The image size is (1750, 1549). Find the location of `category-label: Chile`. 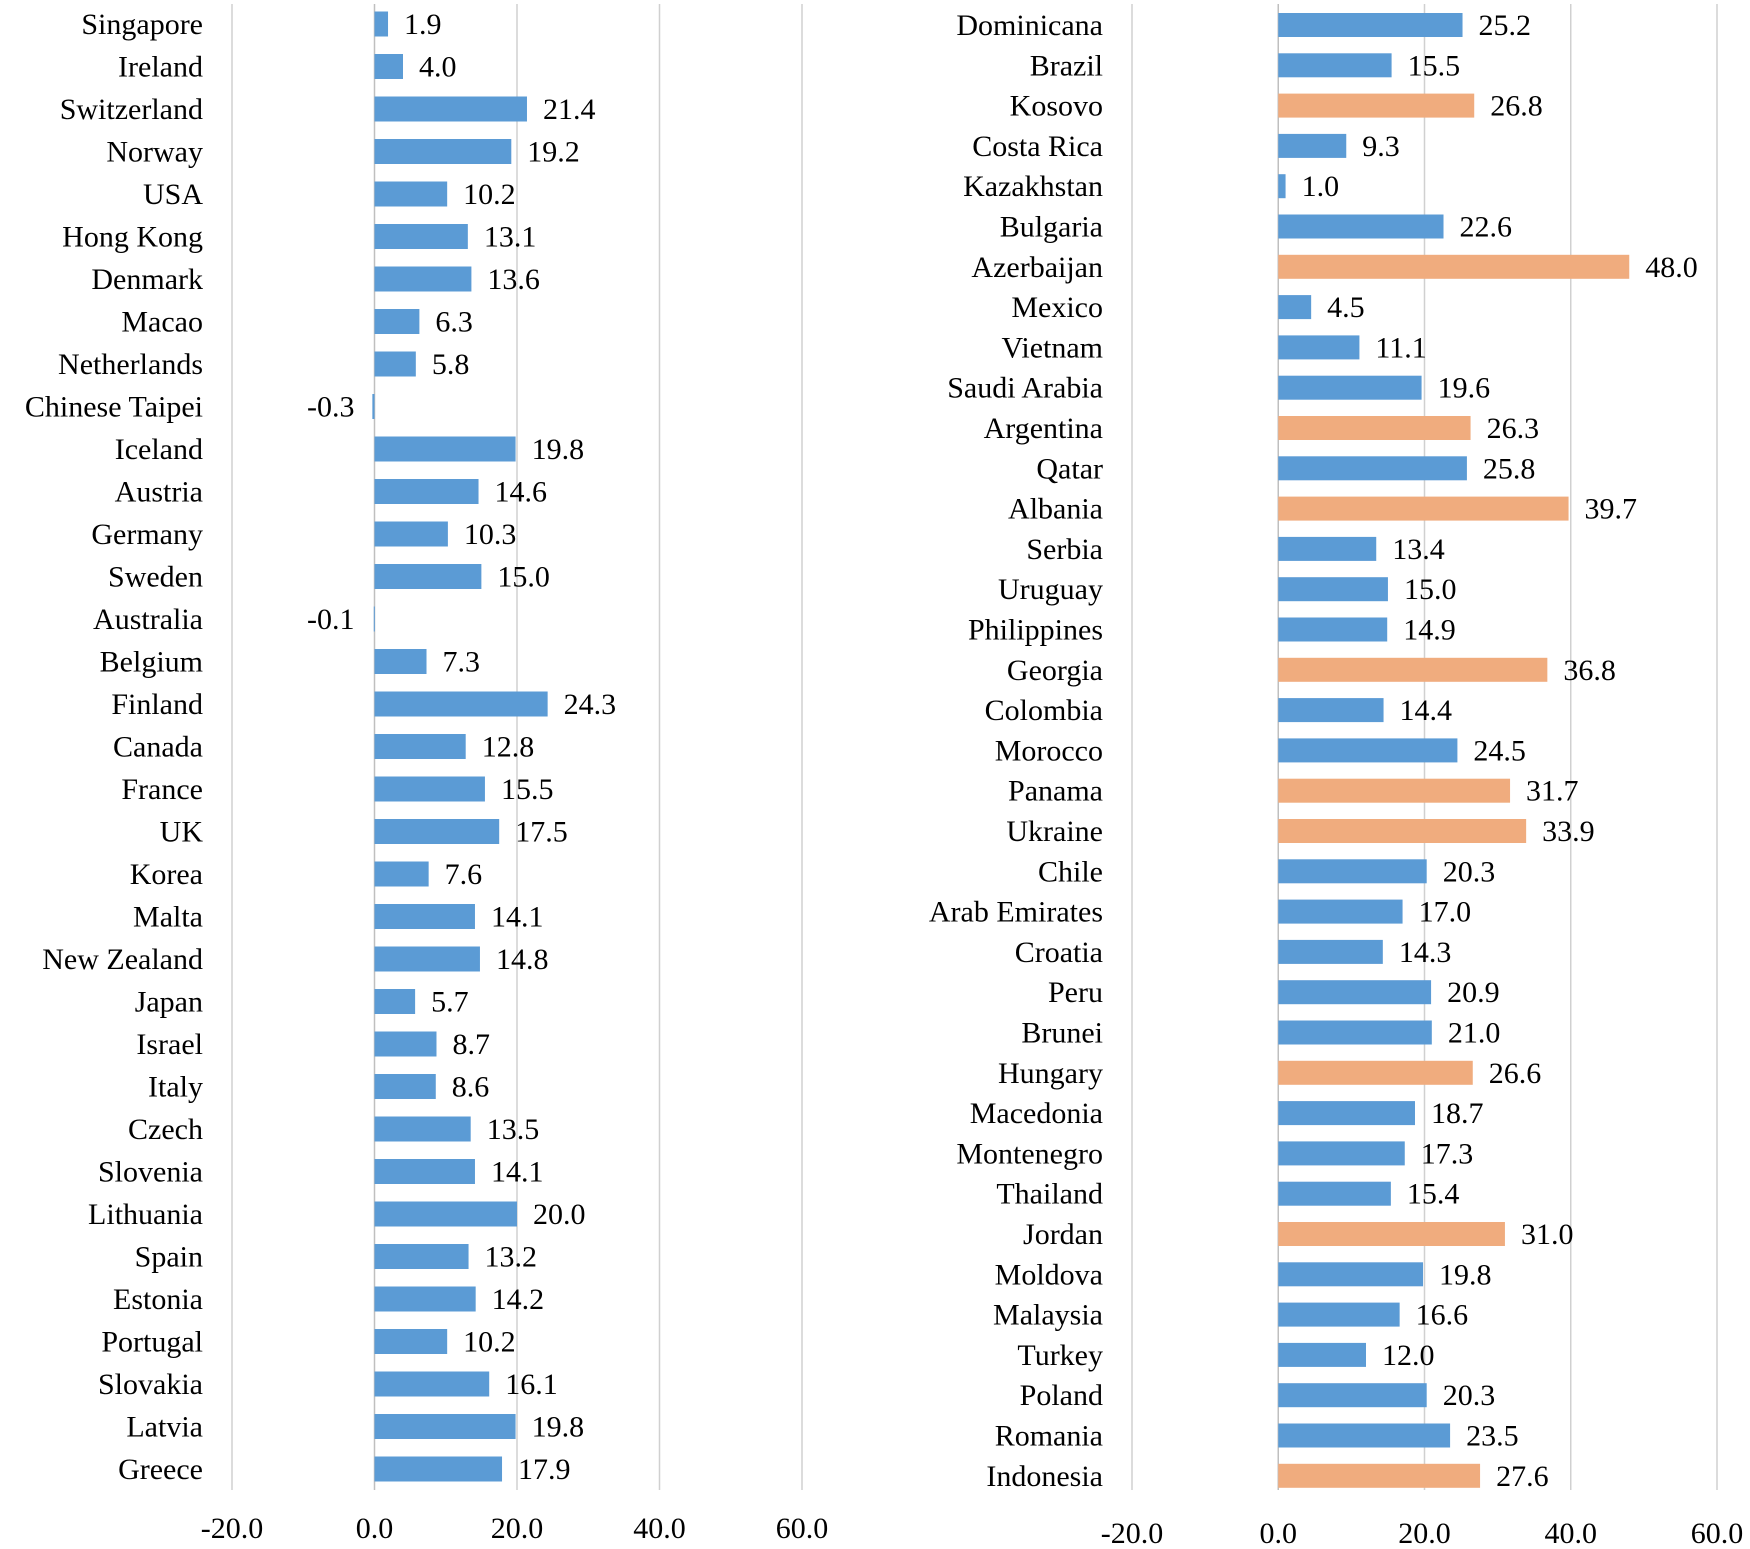

category-label: Chile is located at coordinates (1070, 871).